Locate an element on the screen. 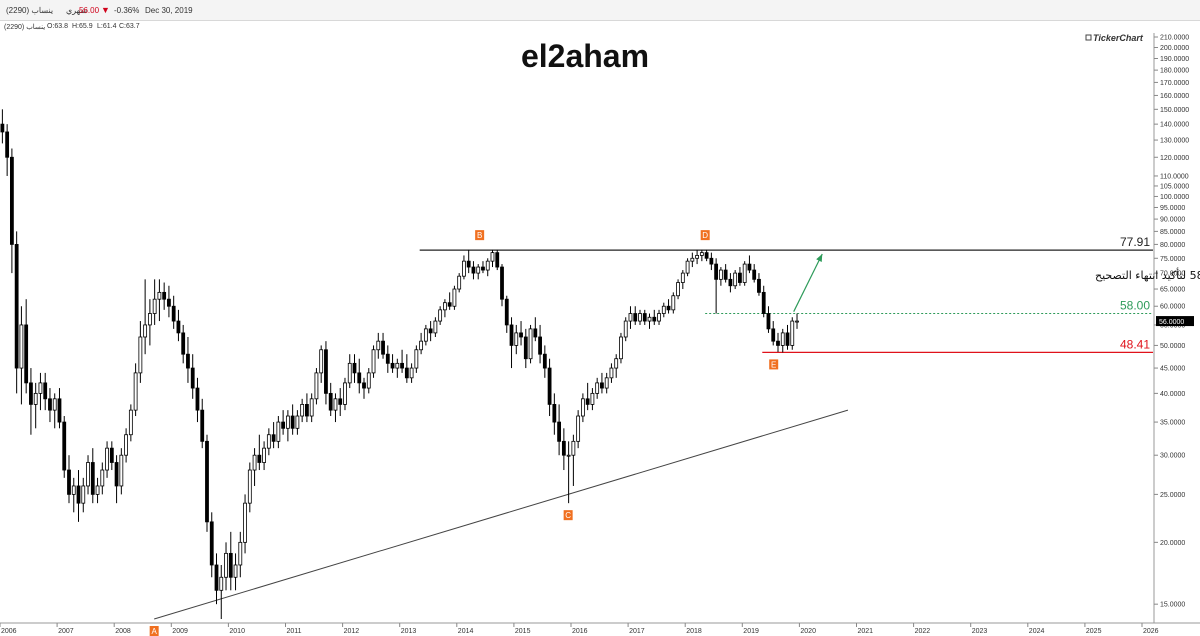 Image resolution: width=1200 pixels, height=636 pixels. x-tick-label: 2016 is located at coordinates (580, 631).